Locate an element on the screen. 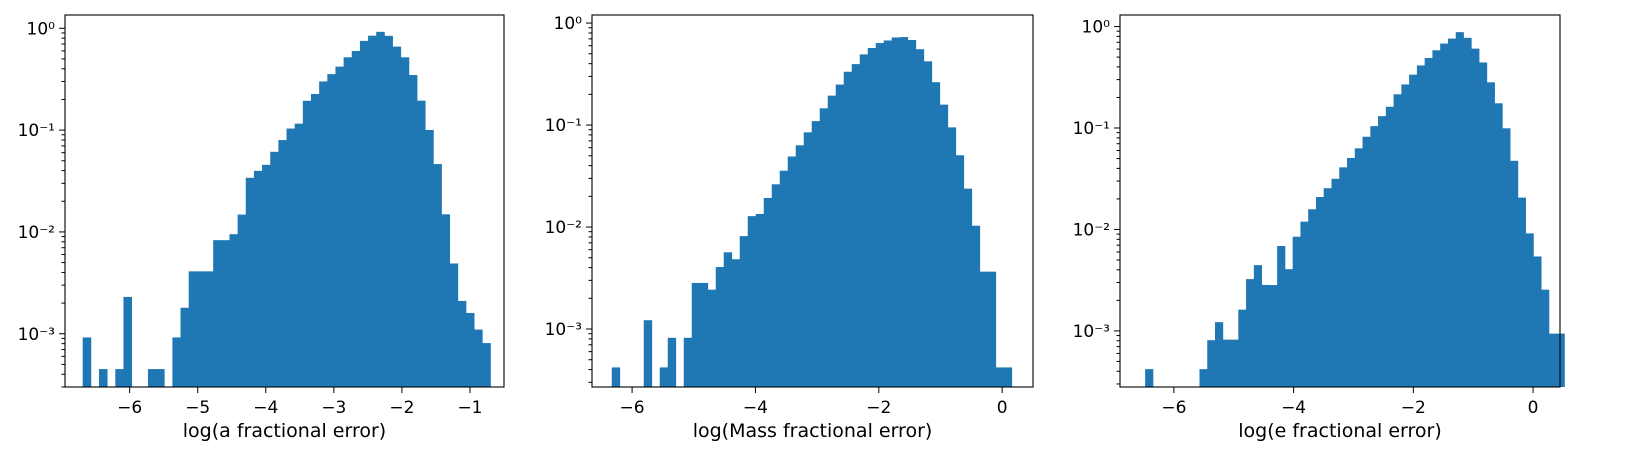 The height and width of the screenshot is (465, 1625). y-tick-label: 10⁻¹ is located at coordinates (1091, 129).